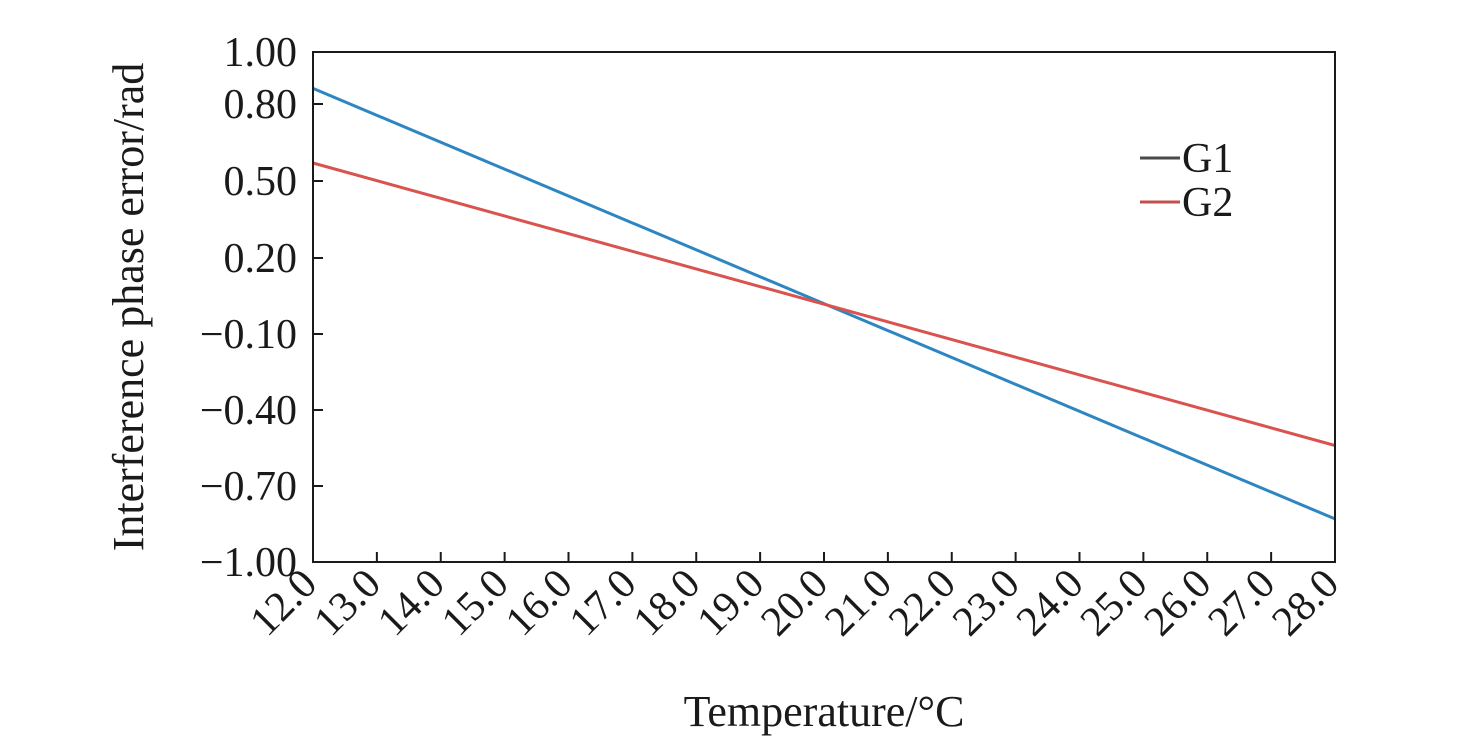  I want to click on y-tick-label: 1.00, so click(261, 53).